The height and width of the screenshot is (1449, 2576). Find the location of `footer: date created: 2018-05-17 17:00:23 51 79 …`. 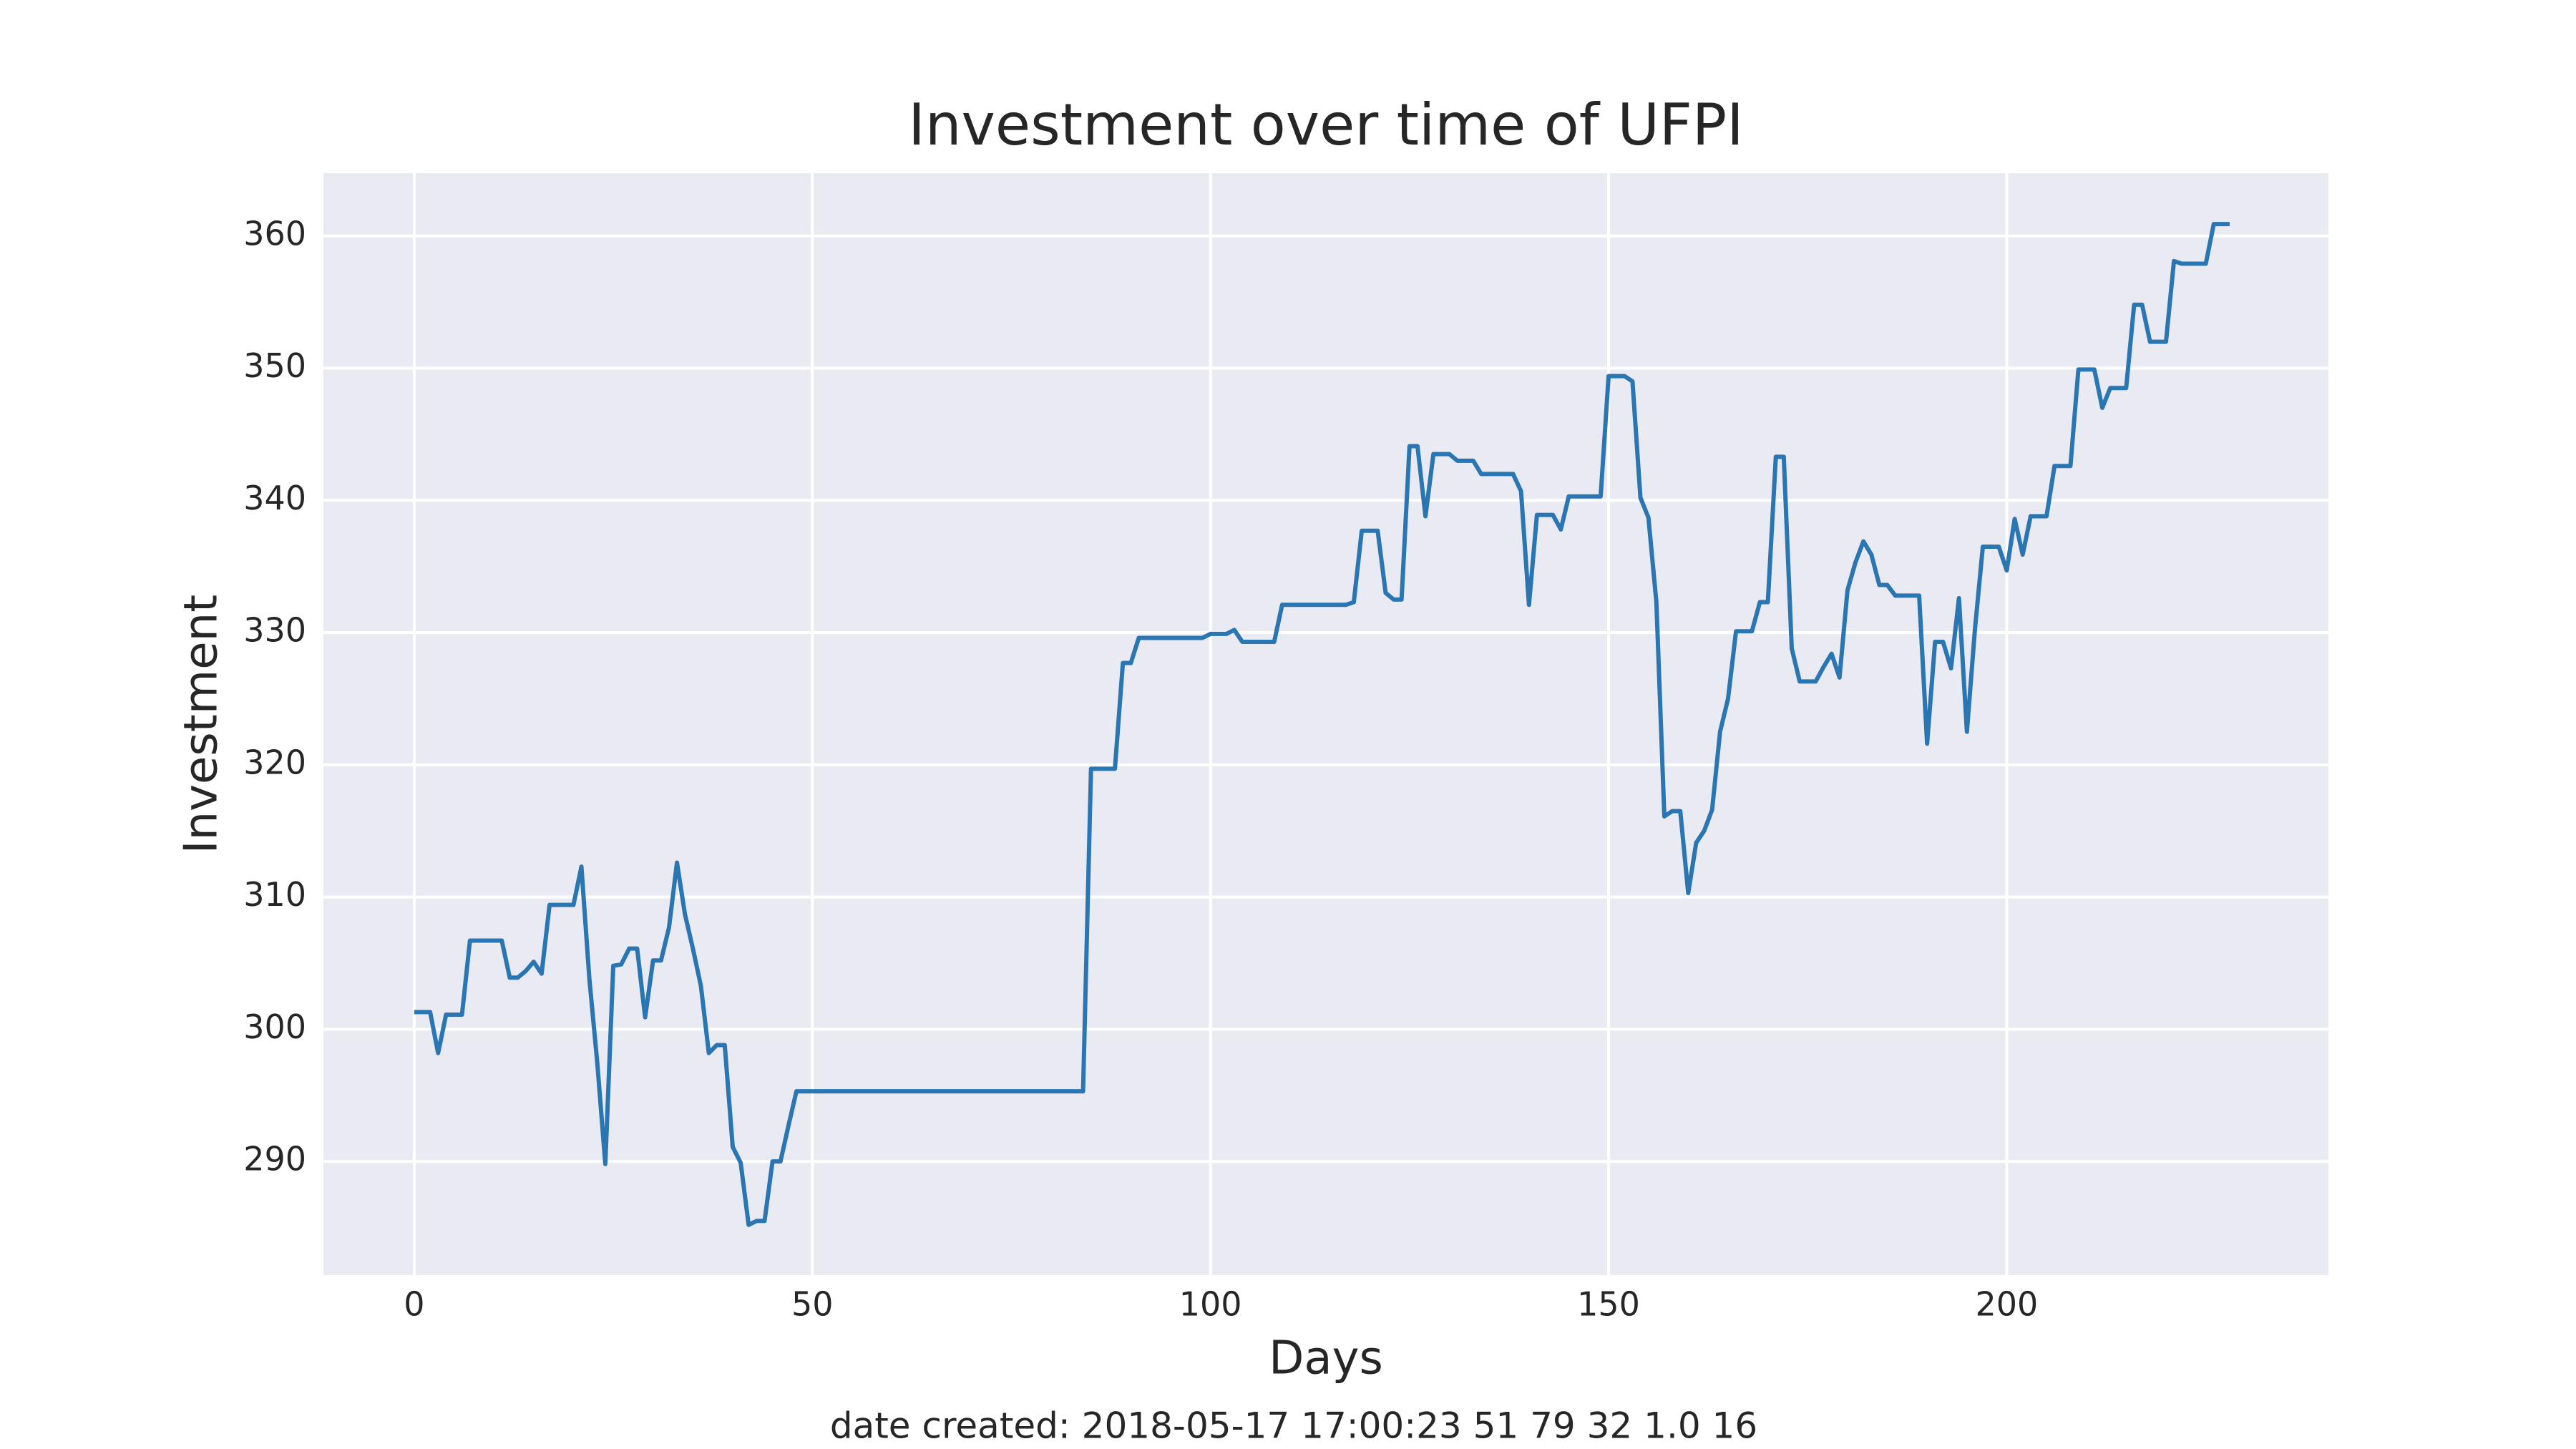

footer: date created: 2018-05-17 17:00:23 51 79 … is located at coordinates (1293, 1426).